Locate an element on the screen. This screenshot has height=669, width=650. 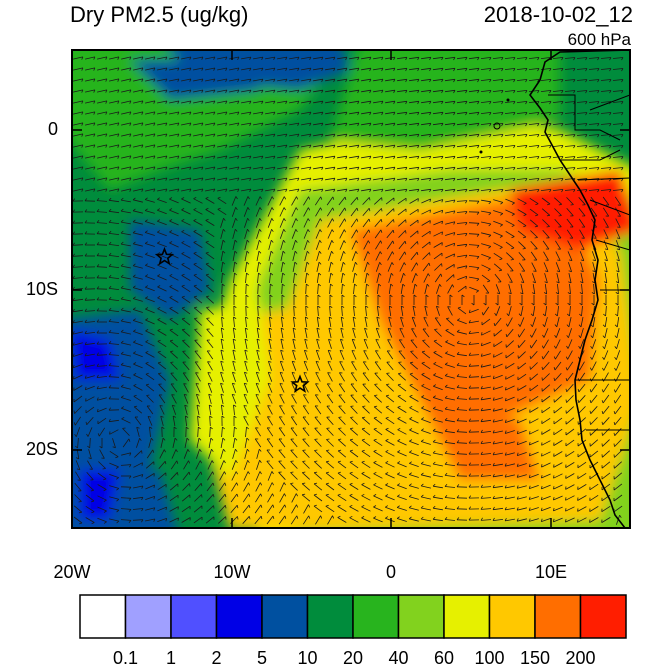
colorbar-label: 60 is located at coordinates (444, 658).